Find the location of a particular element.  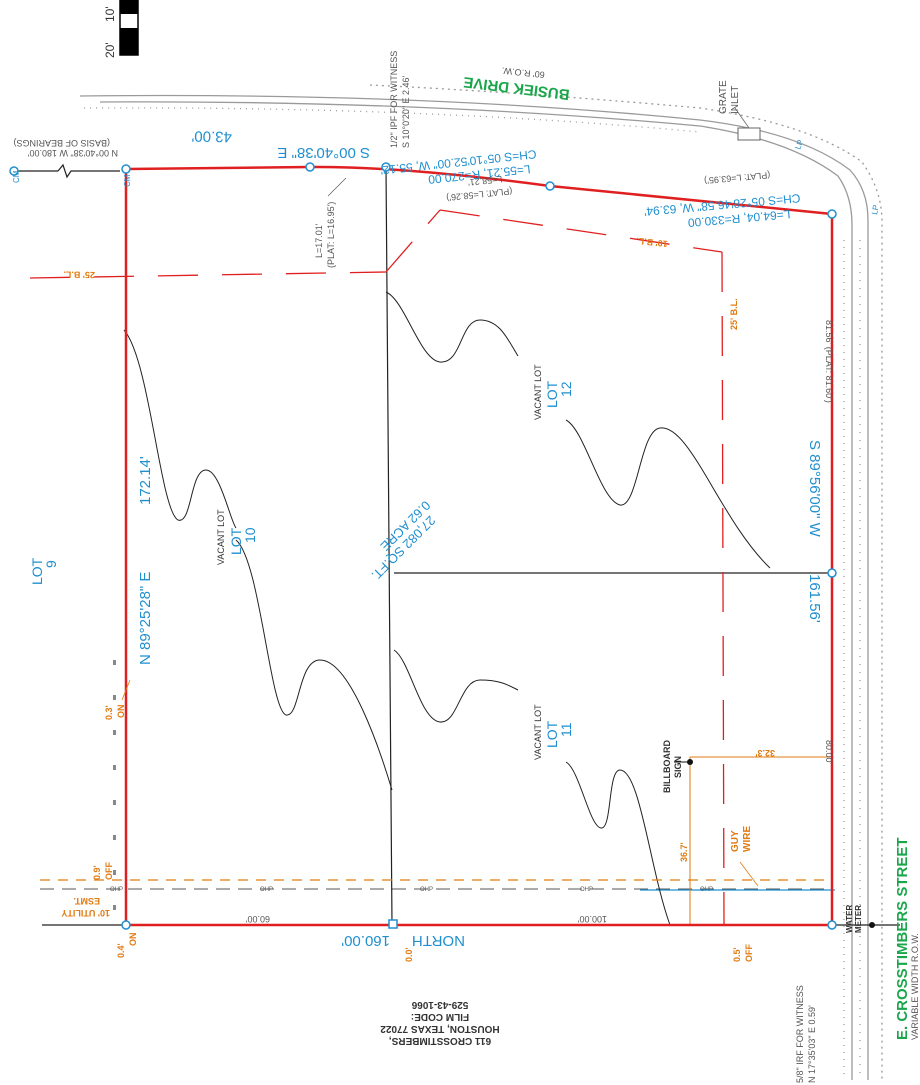

dim-100: 100.00' is located at coordinates (592, 919).